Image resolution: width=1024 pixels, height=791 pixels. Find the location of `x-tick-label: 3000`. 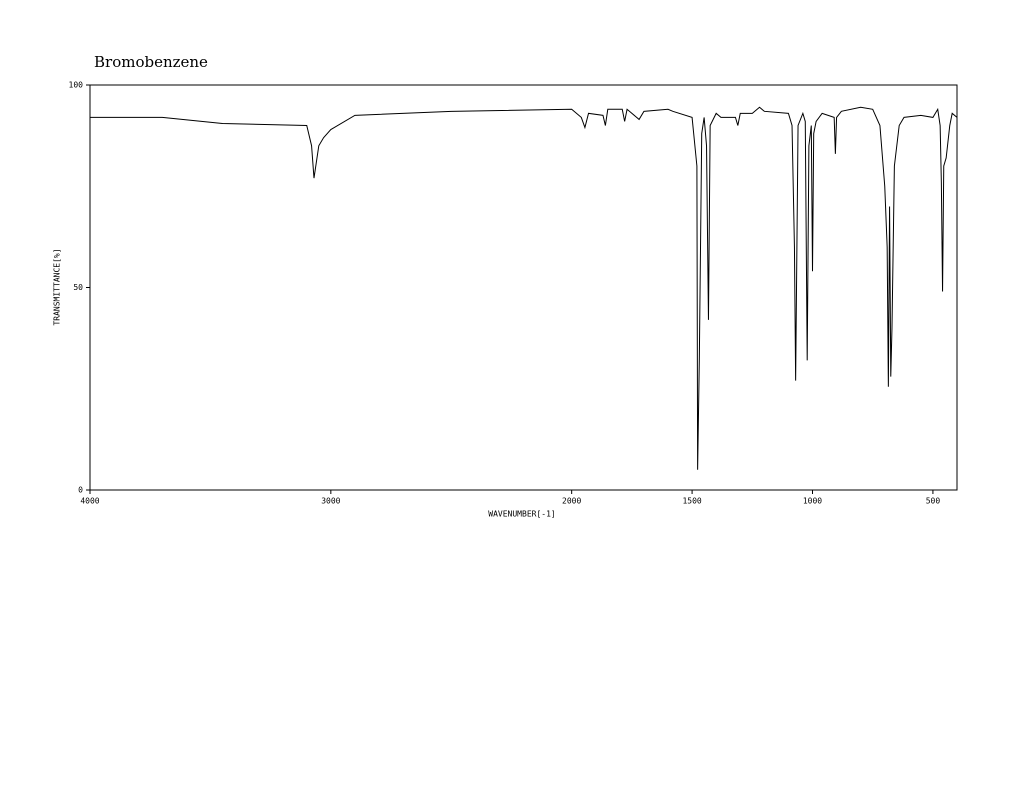

x-tick-label: 3000 is located at coordinates (330, 501).